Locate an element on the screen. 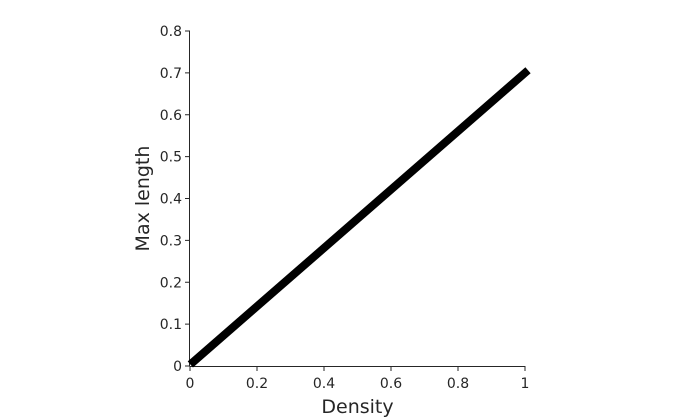 The width and height of the screenshot is (692, 419). x-tick-label: 0.4 is located at coordinates (324, 384).